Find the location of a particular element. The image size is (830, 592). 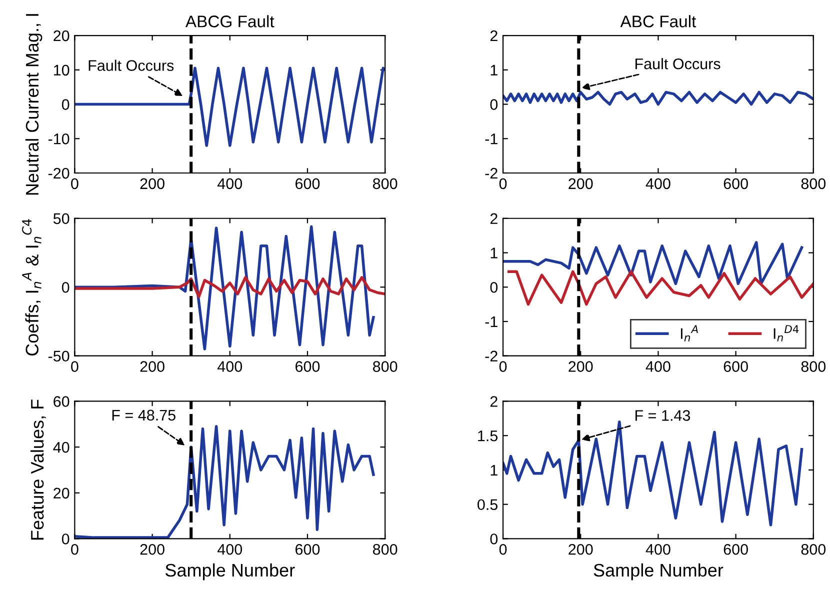

y-tick-label: 10 is located at coordinates (62, 70).